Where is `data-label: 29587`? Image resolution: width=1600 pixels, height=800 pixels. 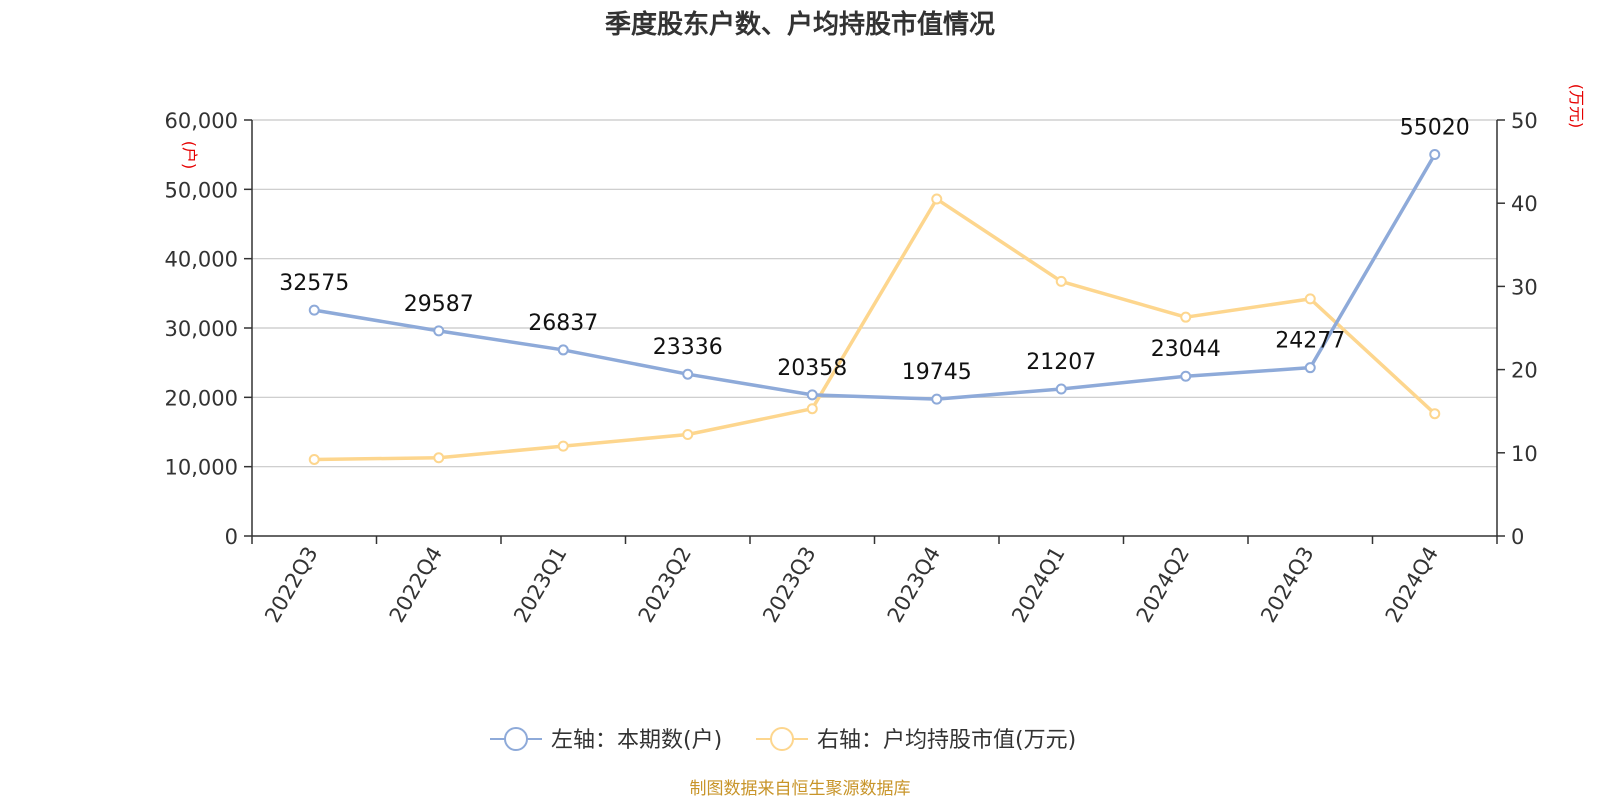 data-label: 29587 is located at coordinates (439, 304).